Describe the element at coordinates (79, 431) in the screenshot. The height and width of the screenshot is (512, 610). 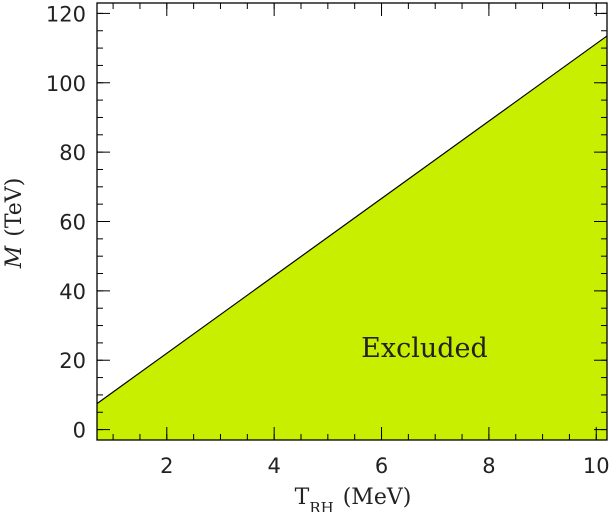
I see `y-tick-label: 0` at that location.